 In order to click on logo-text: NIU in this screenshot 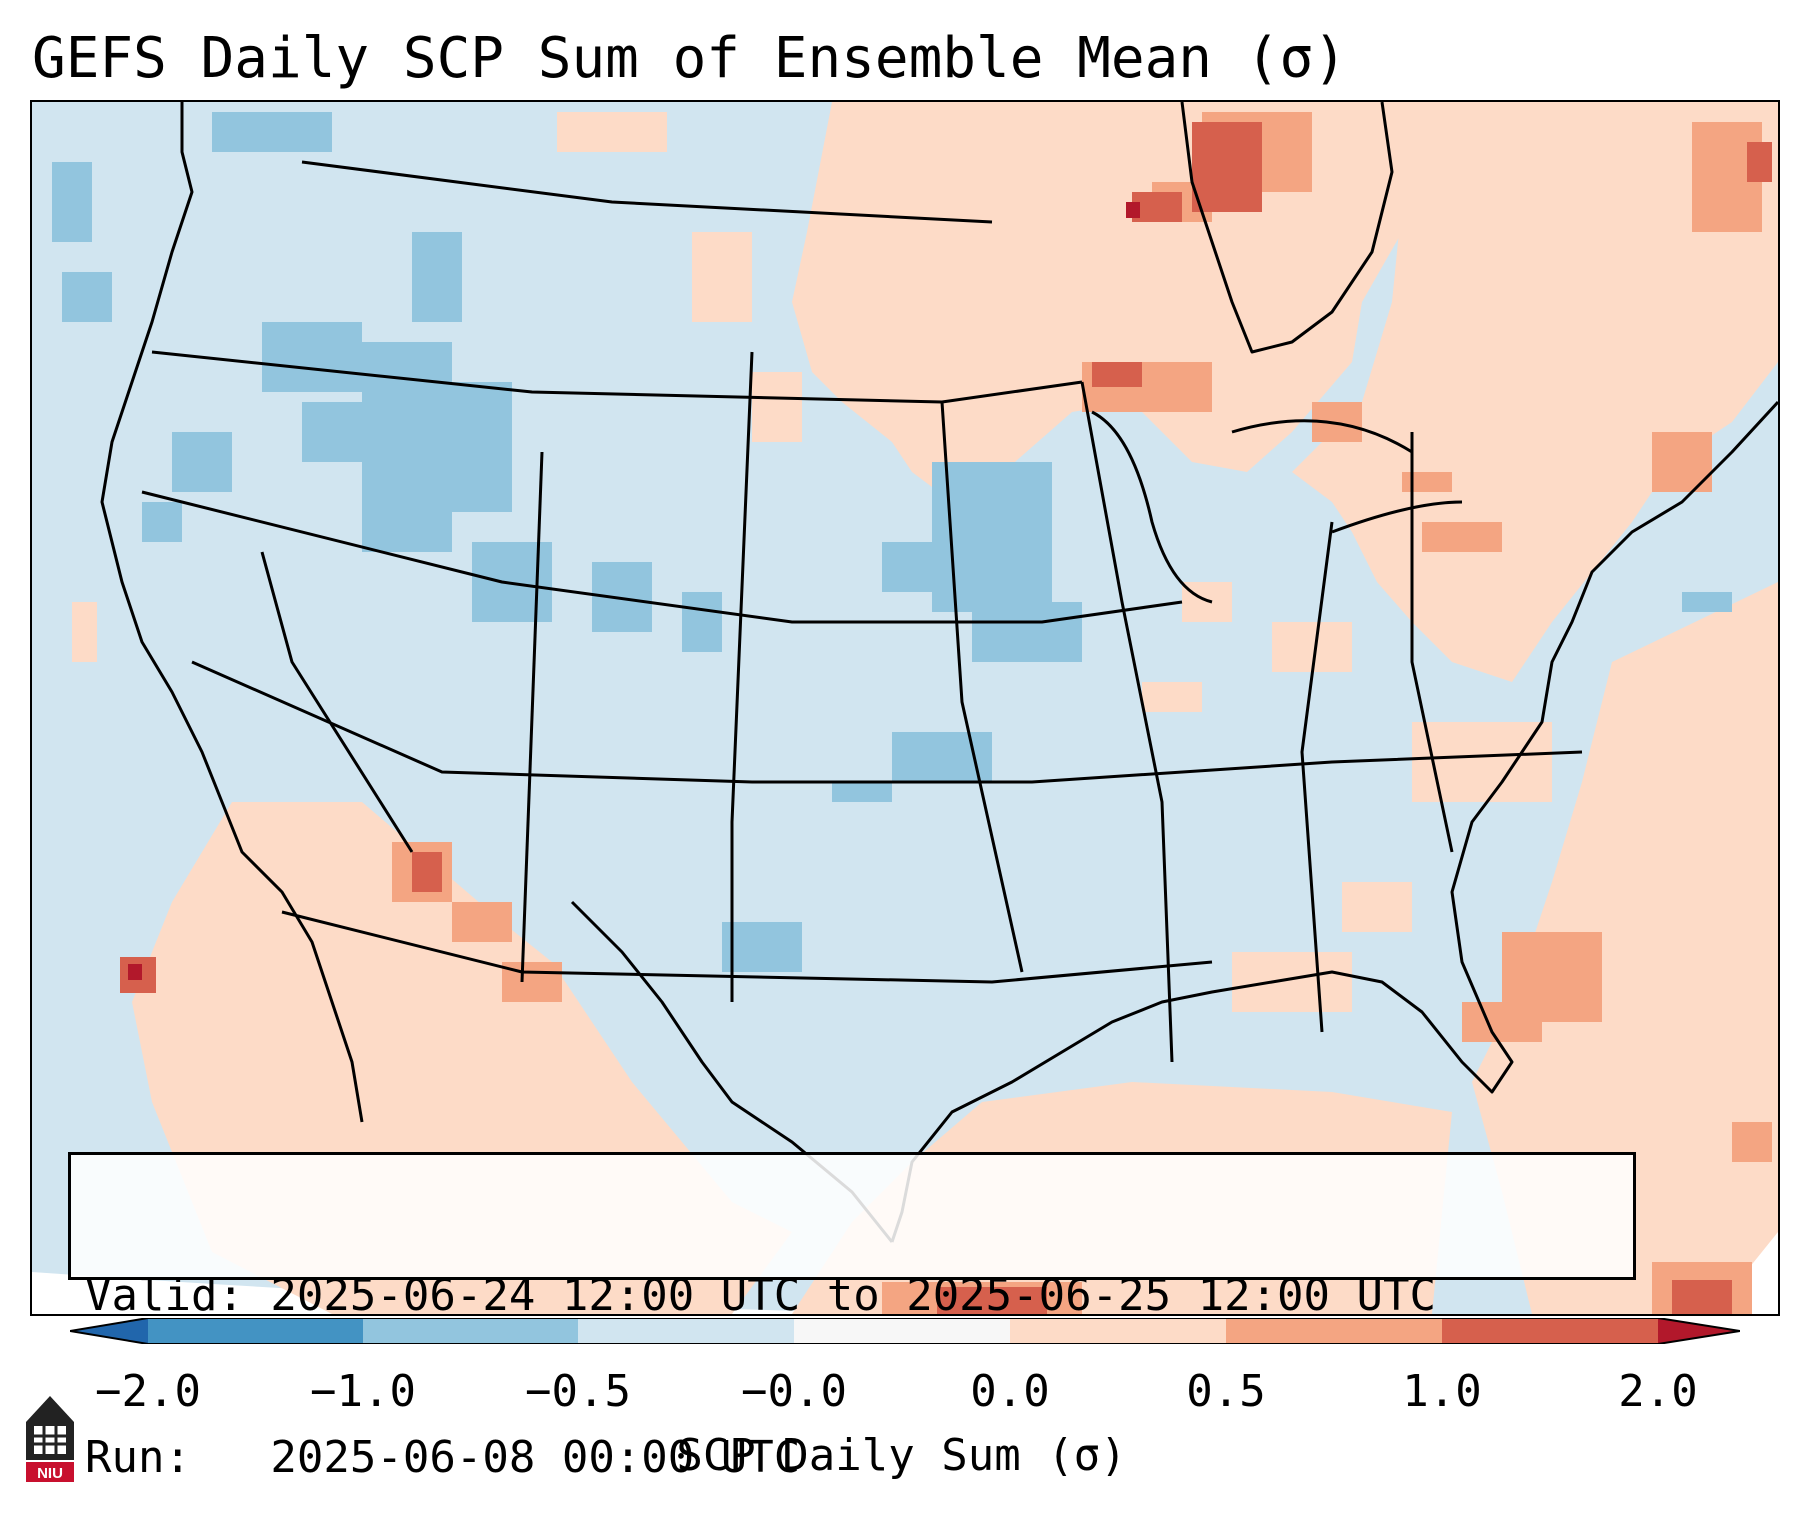, I will do `click(50, 1473)`.